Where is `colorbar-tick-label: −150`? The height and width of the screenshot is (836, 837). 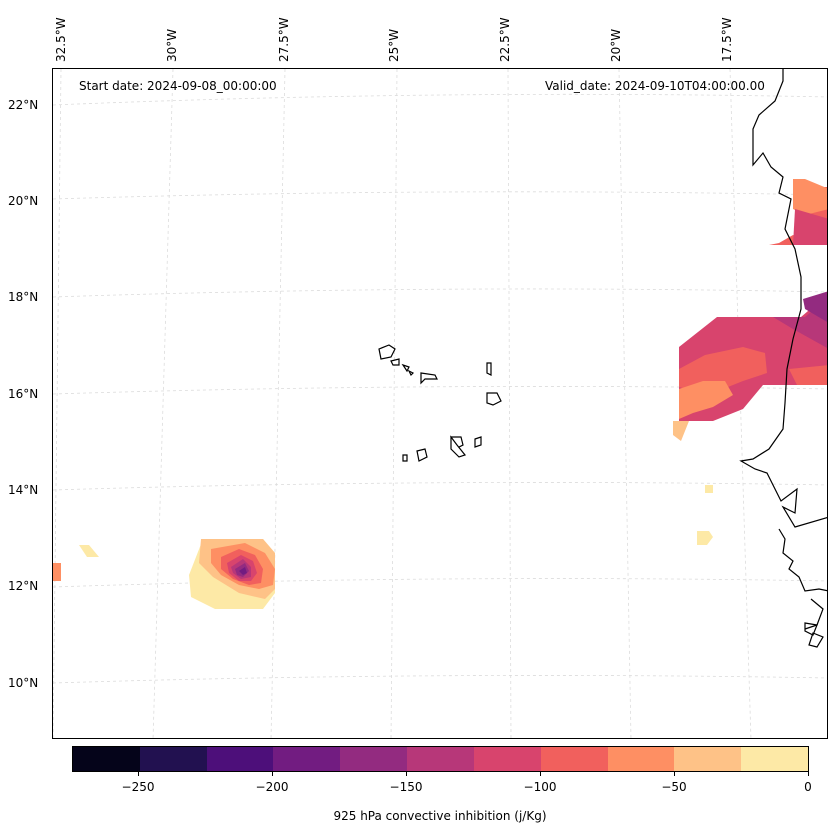 colorbar-tick-label: −150 is located at coordinates (406, 787).